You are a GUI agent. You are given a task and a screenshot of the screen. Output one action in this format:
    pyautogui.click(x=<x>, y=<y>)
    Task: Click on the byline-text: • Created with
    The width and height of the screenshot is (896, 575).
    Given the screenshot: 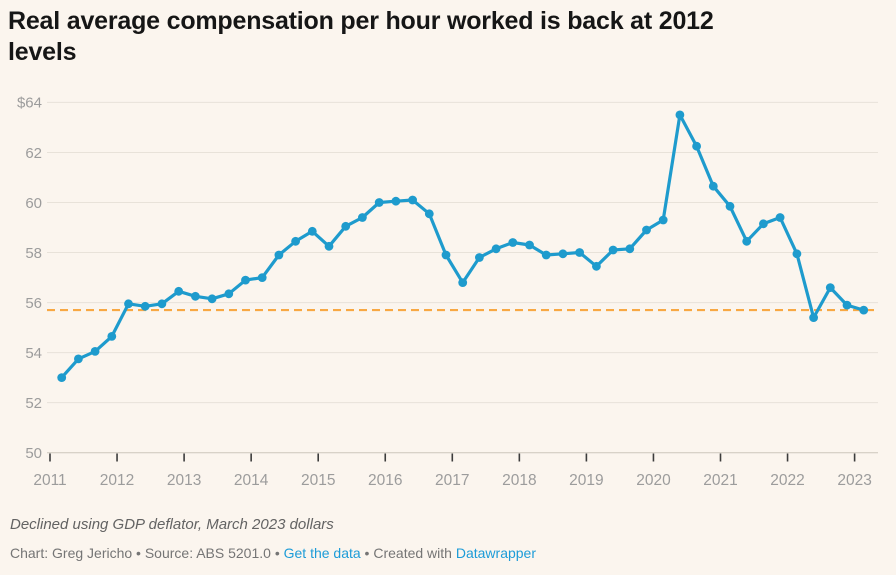 What is the action you would take?
    pyautogui.click(x=408, y=553)
    